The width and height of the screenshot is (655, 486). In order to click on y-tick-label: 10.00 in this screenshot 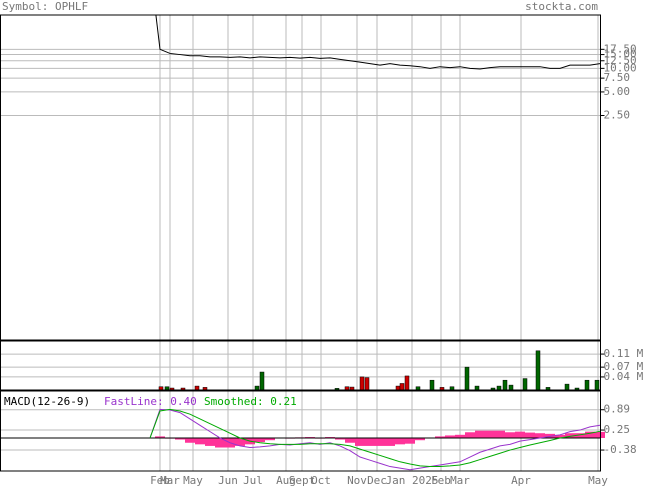, I will do `click(620, 67)`.